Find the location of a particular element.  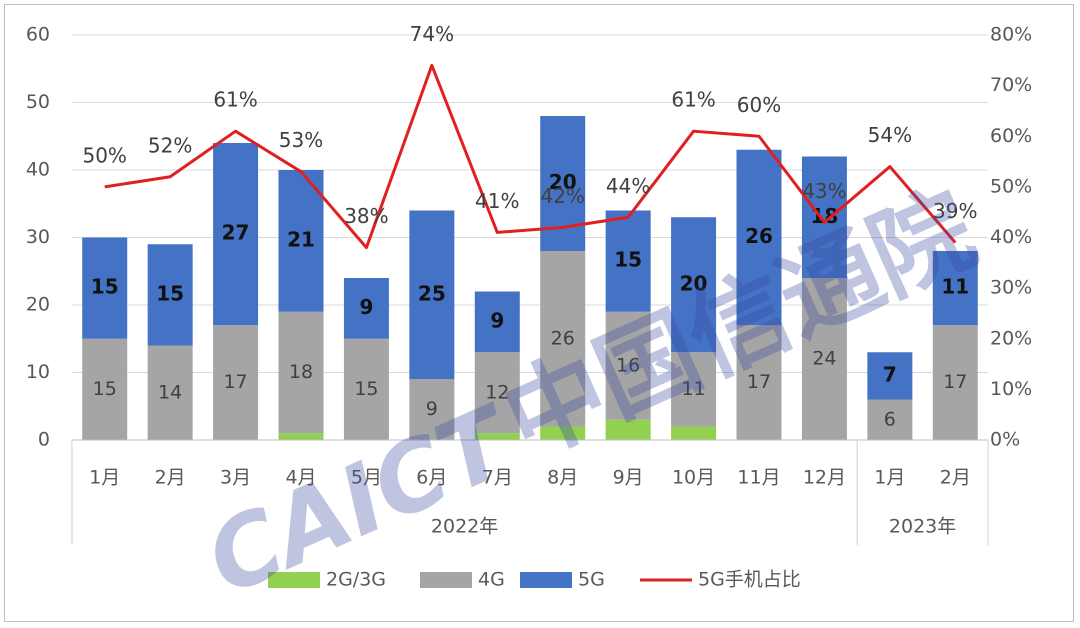

y2-tick-label: 60% is located at coordinates (1011, 136).